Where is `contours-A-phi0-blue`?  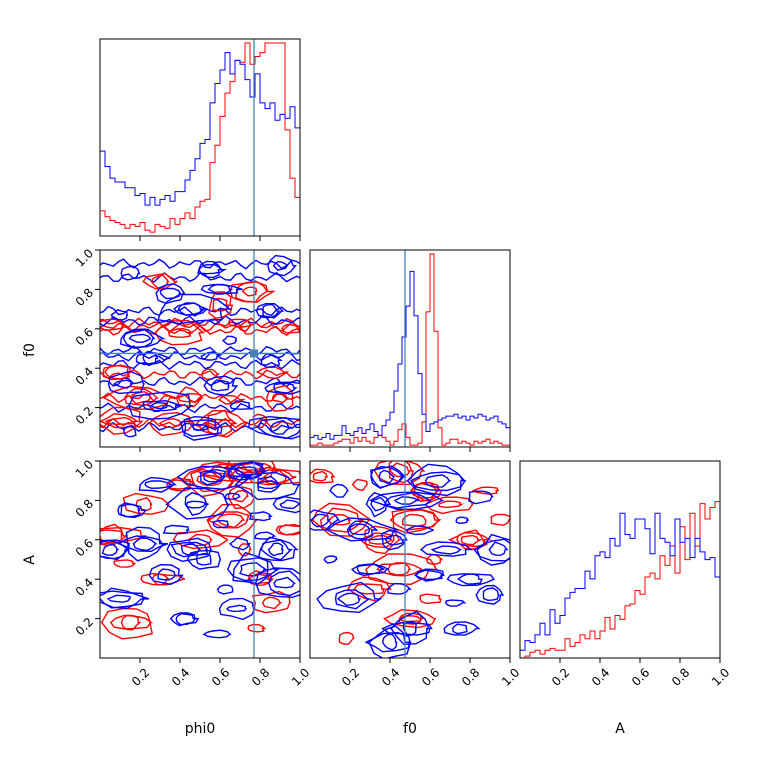
contours-A-phi0-blue is located at coordinates (200, 550).